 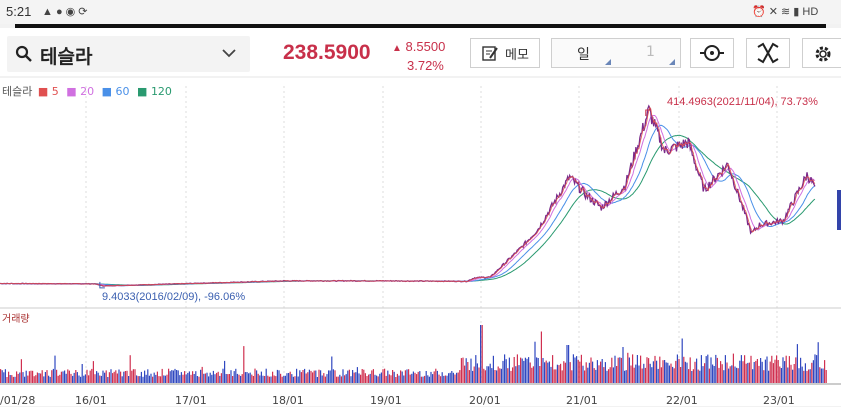 I want to click on low-annotation: 9.4033(2016/02/09), -96.06%, so click(x=174, y=297).